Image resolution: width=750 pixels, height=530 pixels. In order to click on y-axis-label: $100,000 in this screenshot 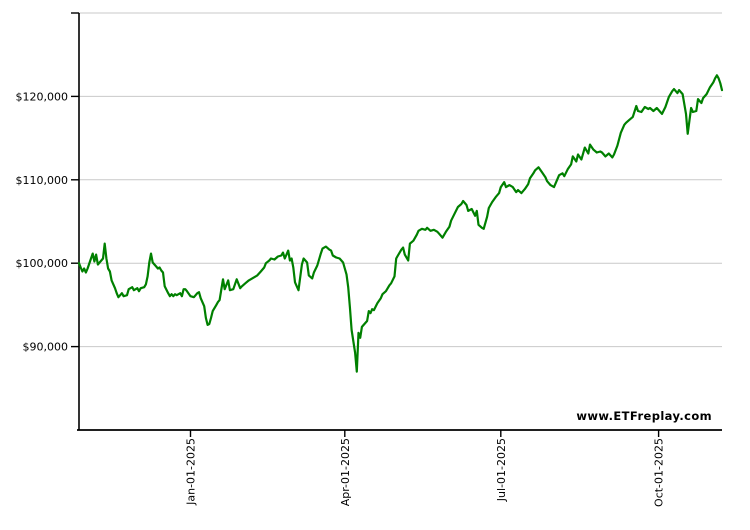, I will do `click(42, 263)`.